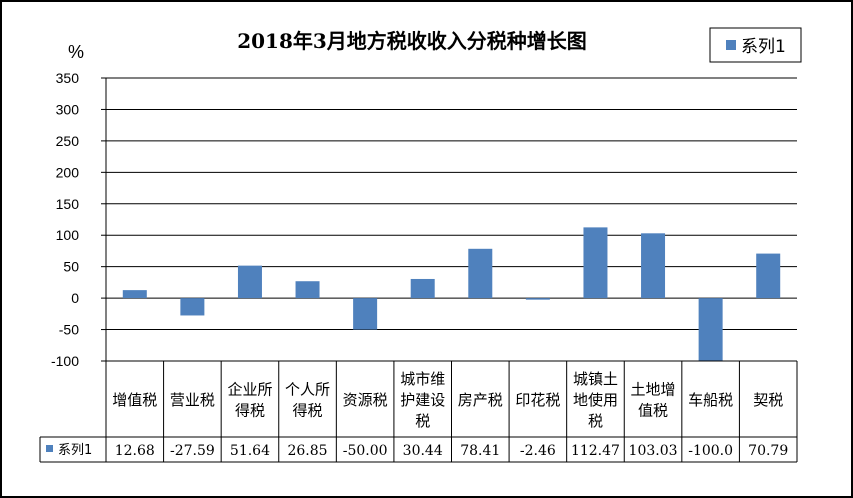  I want to click on table-series-name: 系列1, so click(75, 450).